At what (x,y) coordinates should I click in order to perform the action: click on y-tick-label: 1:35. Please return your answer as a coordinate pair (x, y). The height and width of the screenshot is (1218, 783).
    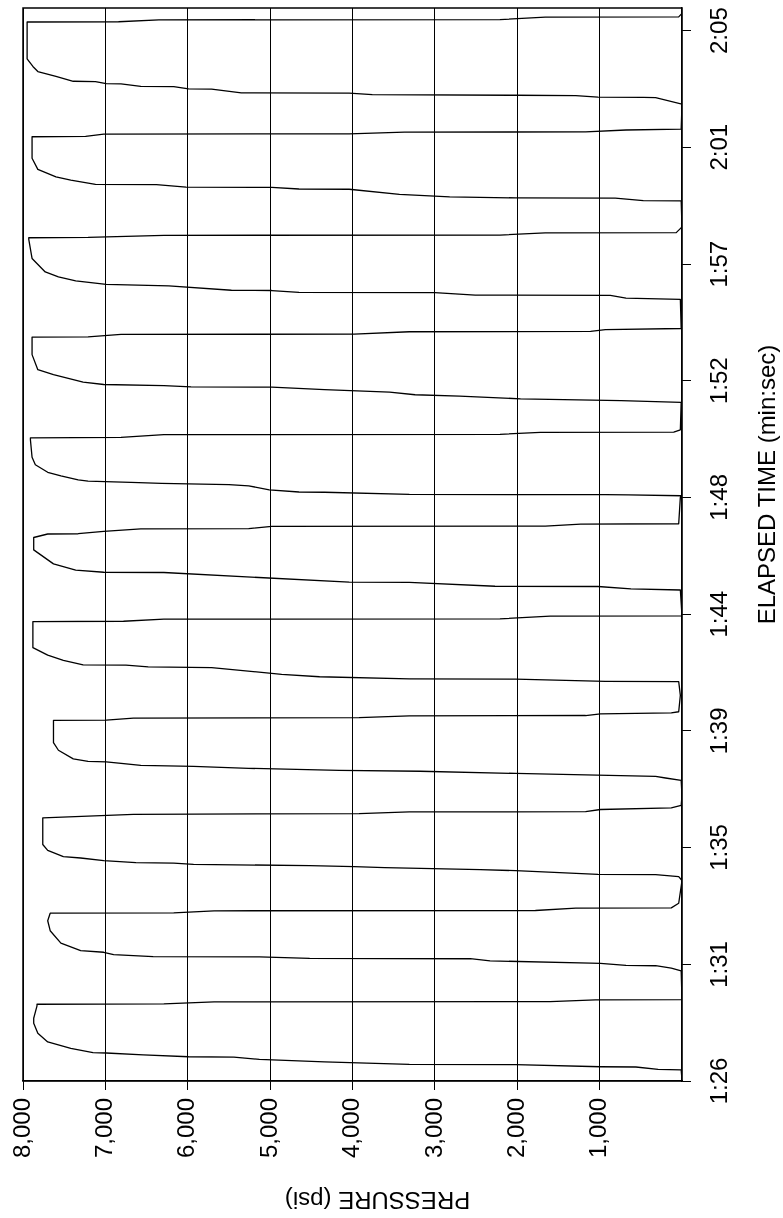
    Looking at the image, I should click on (718, 847).